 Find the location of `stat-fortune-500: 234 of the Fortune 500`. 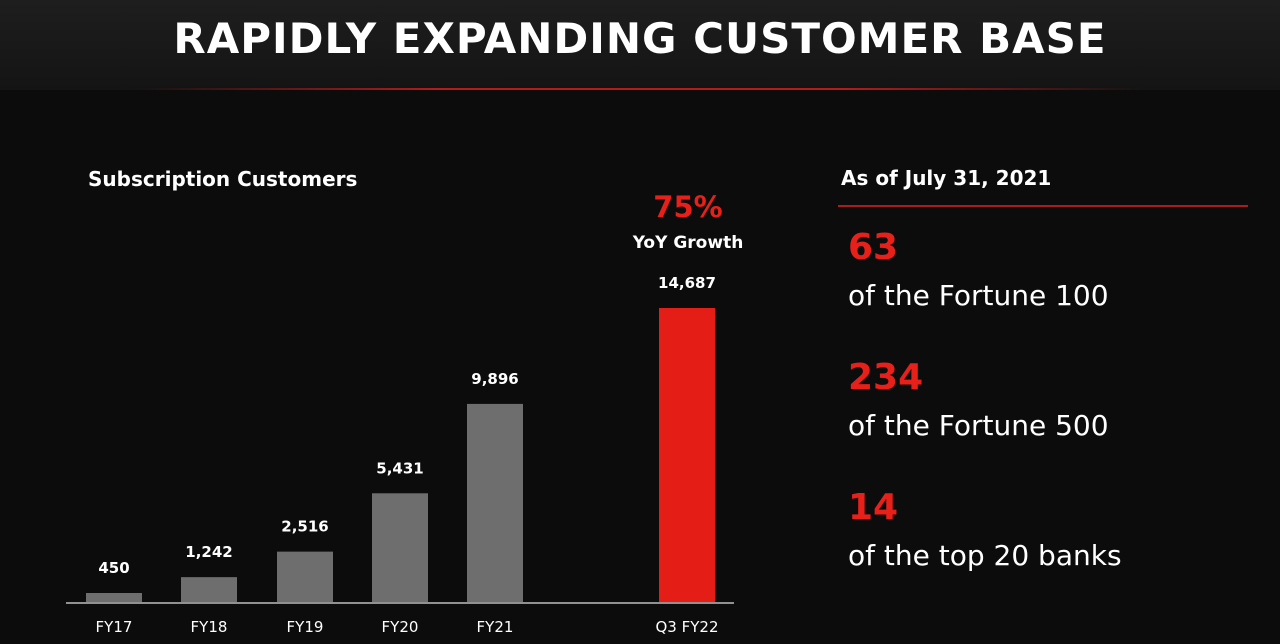

stat-fortune-500: 234 of the Fortune 500 is located at coordinates (978, 401).